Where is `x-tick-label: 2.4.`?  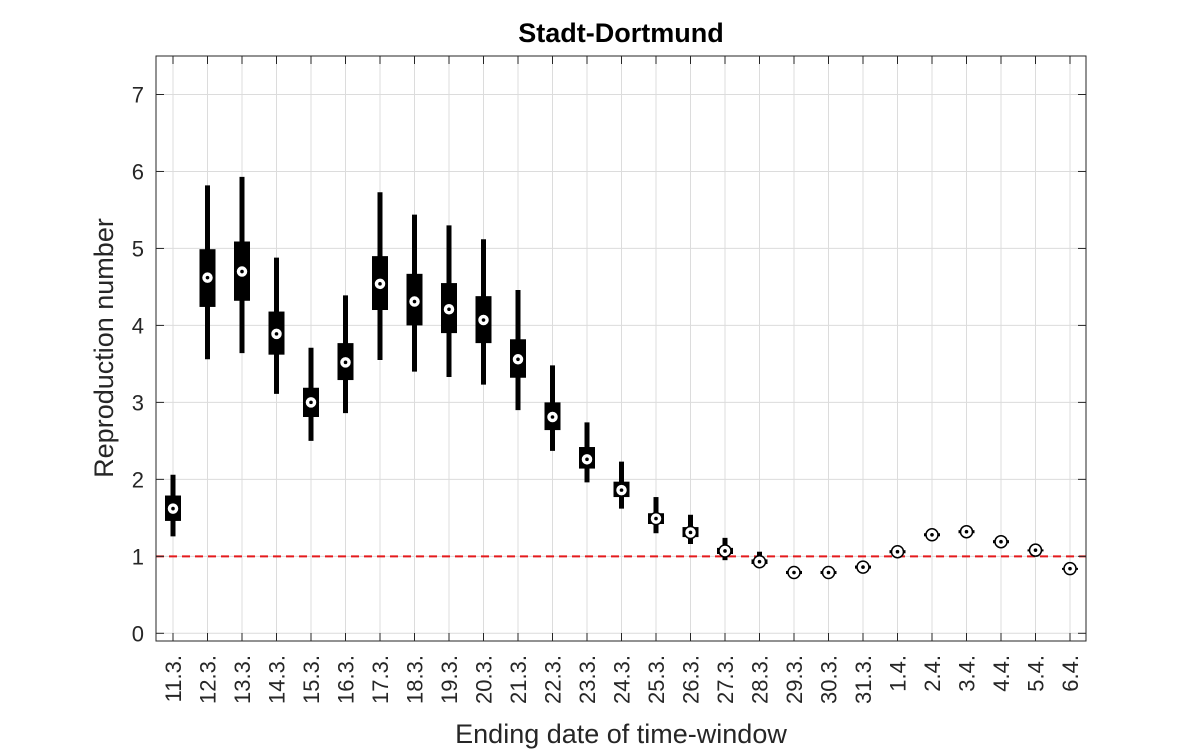
x-tick-label: 2.4. is located at coordinates (932, 673).